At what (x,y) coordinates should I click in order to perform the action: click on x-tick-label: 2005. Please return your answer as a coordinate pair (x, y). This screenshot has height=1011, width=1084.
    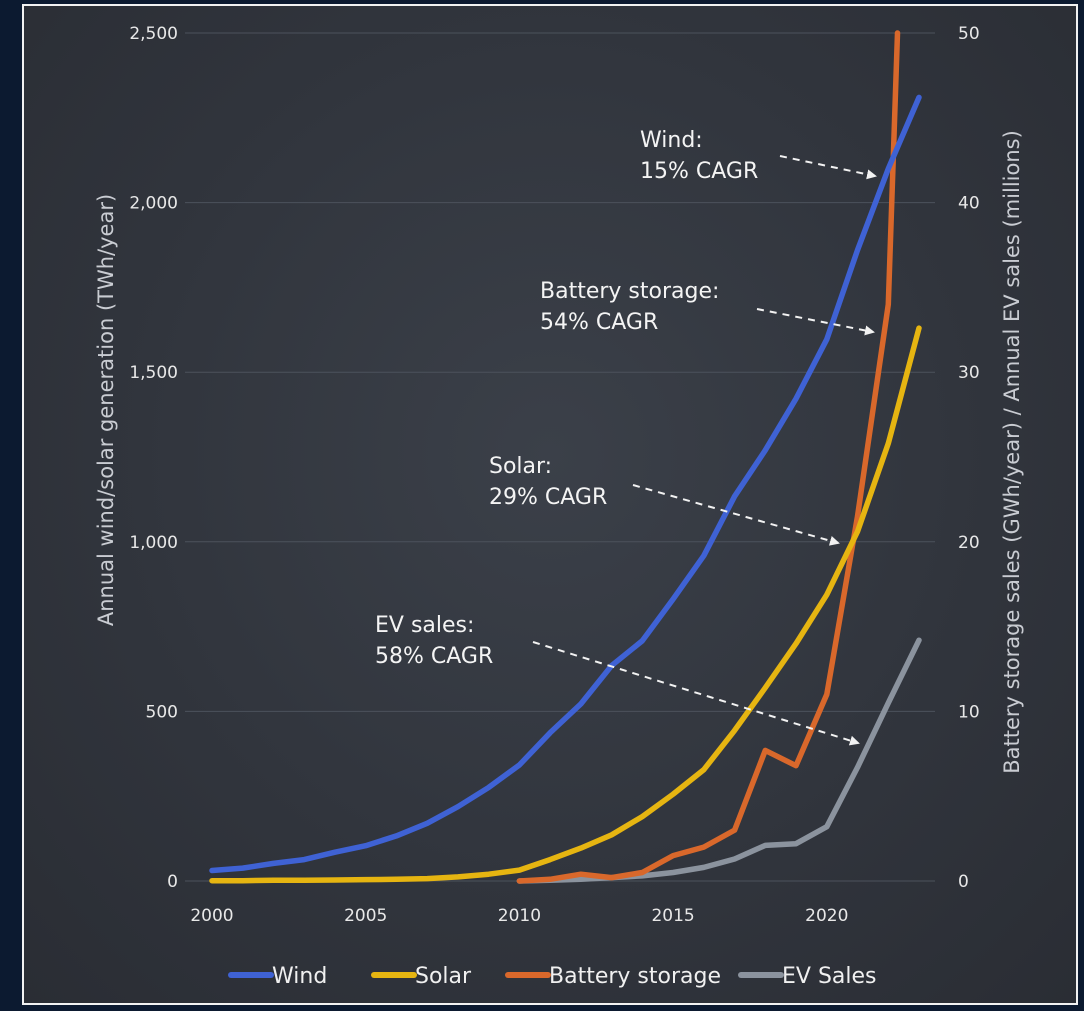
    Looking at the image, I should click on (365, 916).